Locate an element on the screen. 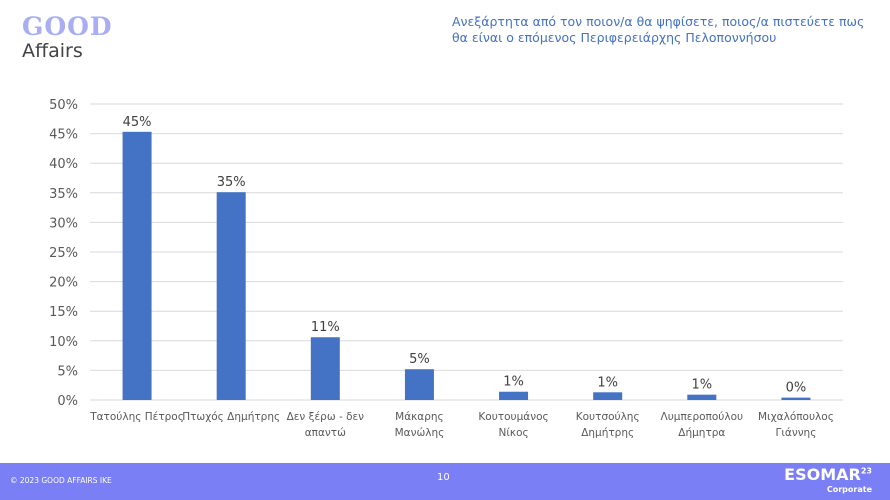 The height and width of the screenshot is (500, 890). y-tick-label: 5% is located at coordinates (67, 371).